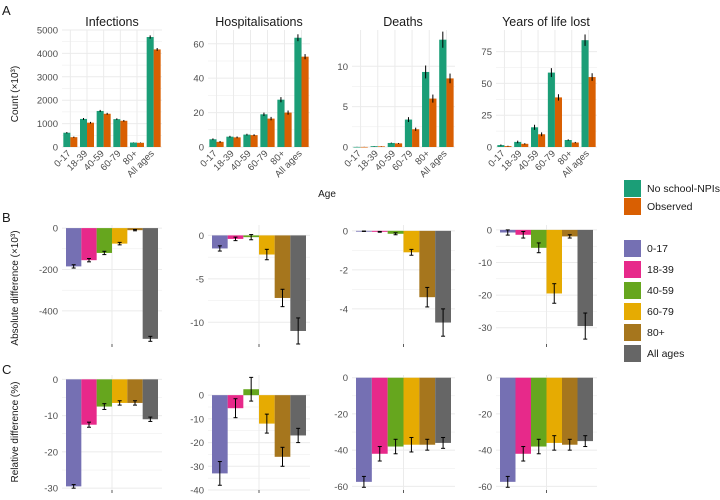 This screenshot has height=500, width=720. What do you see at coordinates (632, 206) in the screenshot?
I see `legend-swatch-observed` at bounding box center [632, 206].